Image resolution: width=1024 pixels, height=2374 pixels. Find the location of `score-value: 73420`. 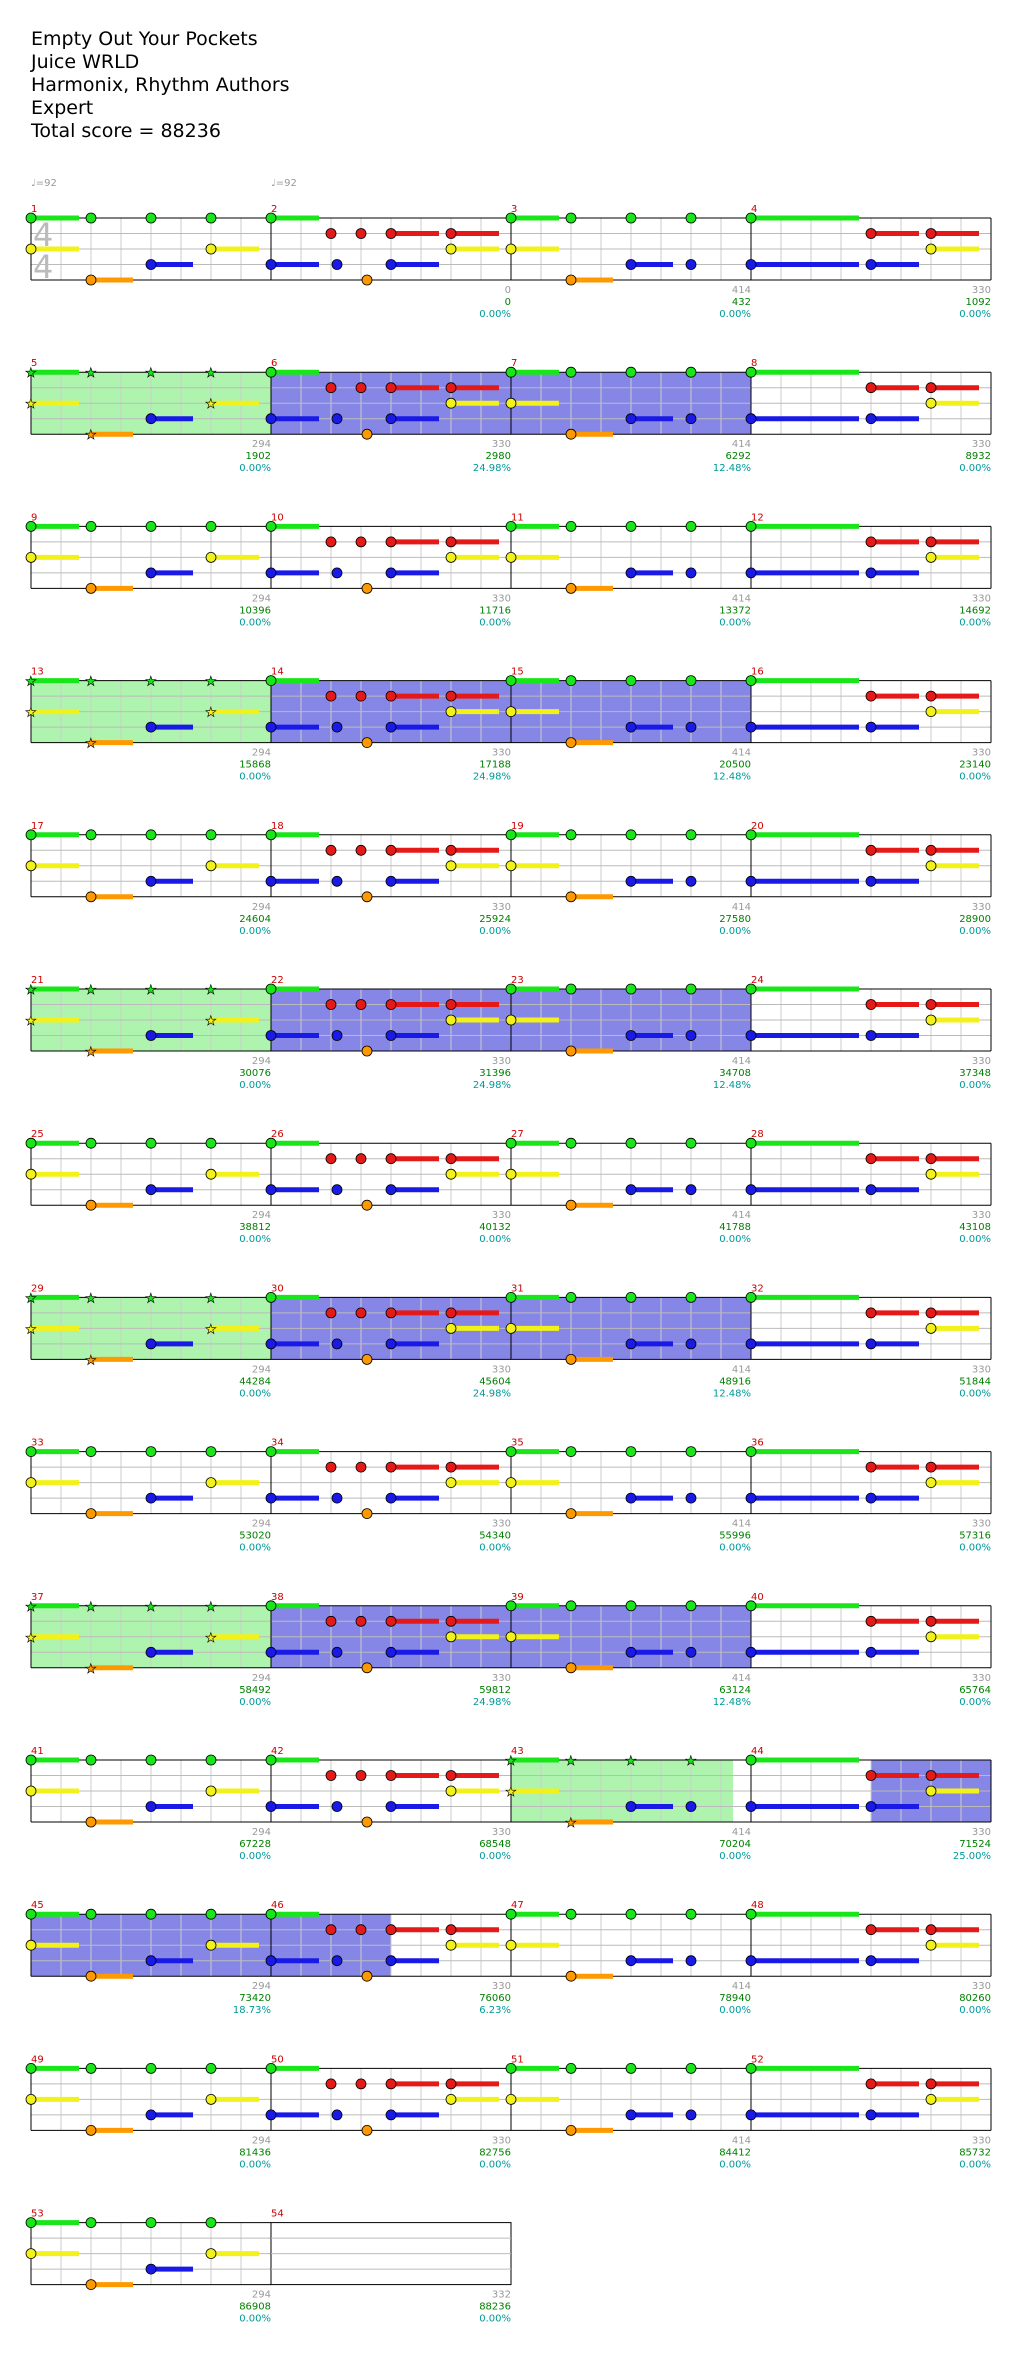

score-value: 73420 is located at coordinates (255, 1998).